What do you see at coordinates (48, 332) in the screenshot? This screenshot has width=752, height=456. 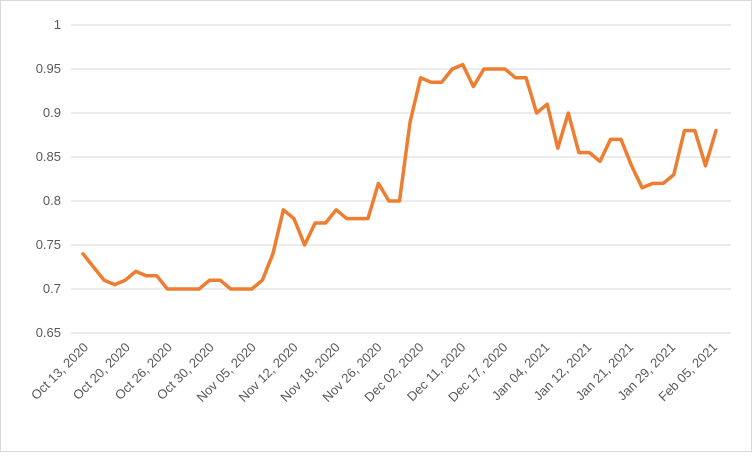 I see `y-tick-label: 0.65` at bounding box center [48, 332].